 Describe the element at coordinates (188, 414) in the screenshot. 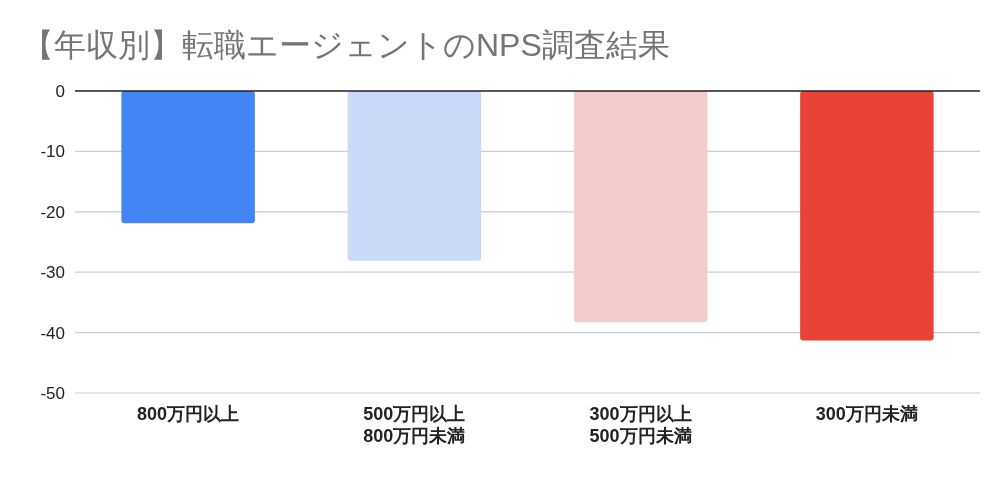

I see `x-tick-label: 800万円以上` at that location.